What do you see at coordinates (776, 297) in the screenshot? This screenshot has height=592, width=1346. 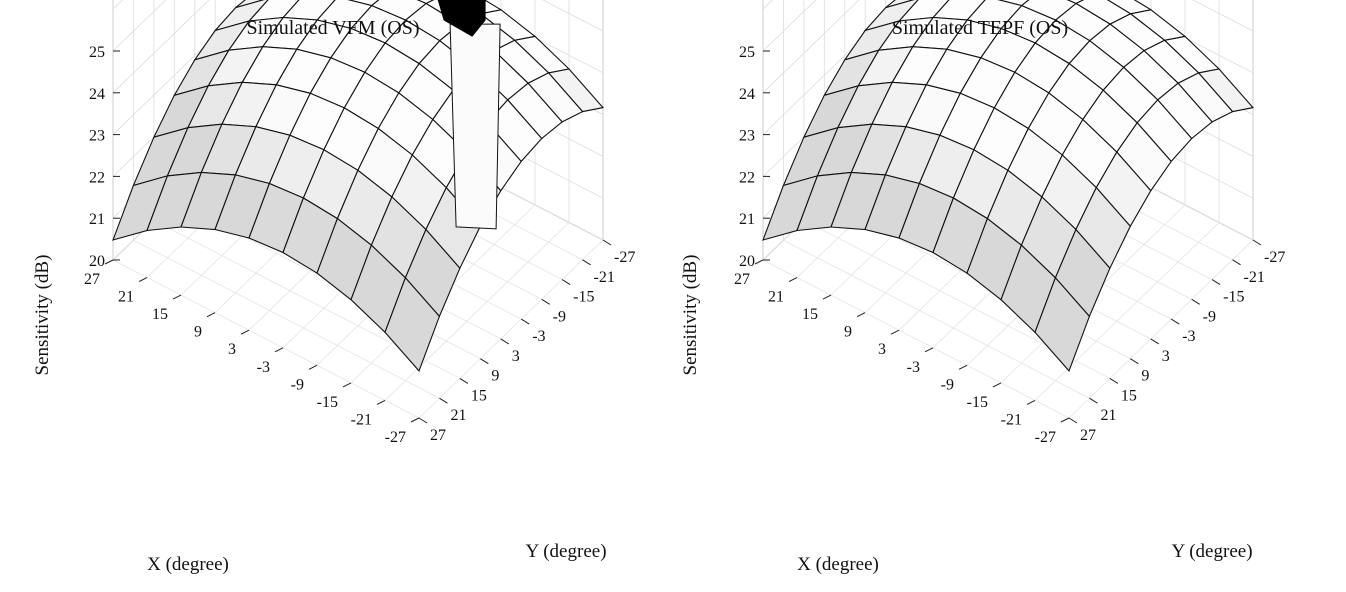 I see `x-tick-label: 21` at bounding box center [776, 297].